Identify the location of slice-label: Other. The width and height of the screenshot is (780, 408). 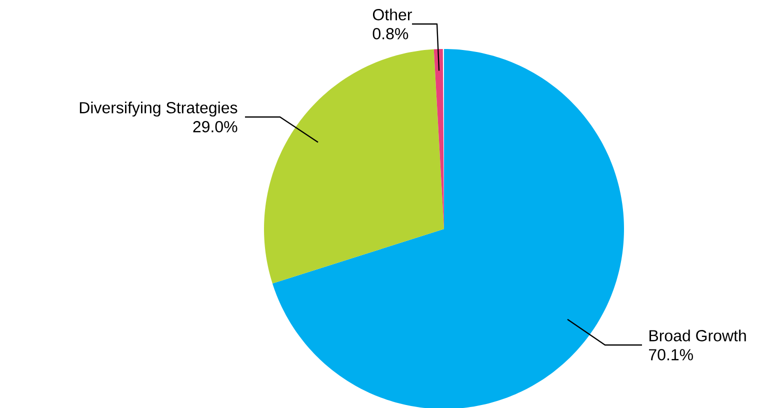
(392, 14).